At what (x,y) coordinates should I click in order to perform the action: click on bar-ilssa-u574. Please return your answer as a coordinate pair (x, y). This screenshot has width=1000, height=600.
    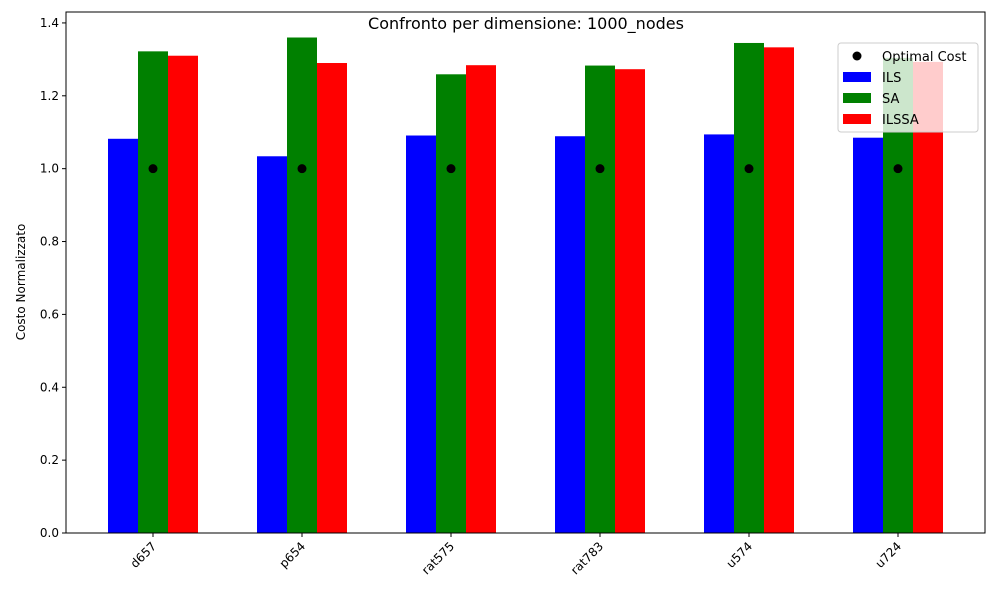
    Looking at the image, I should click on (779, 290).